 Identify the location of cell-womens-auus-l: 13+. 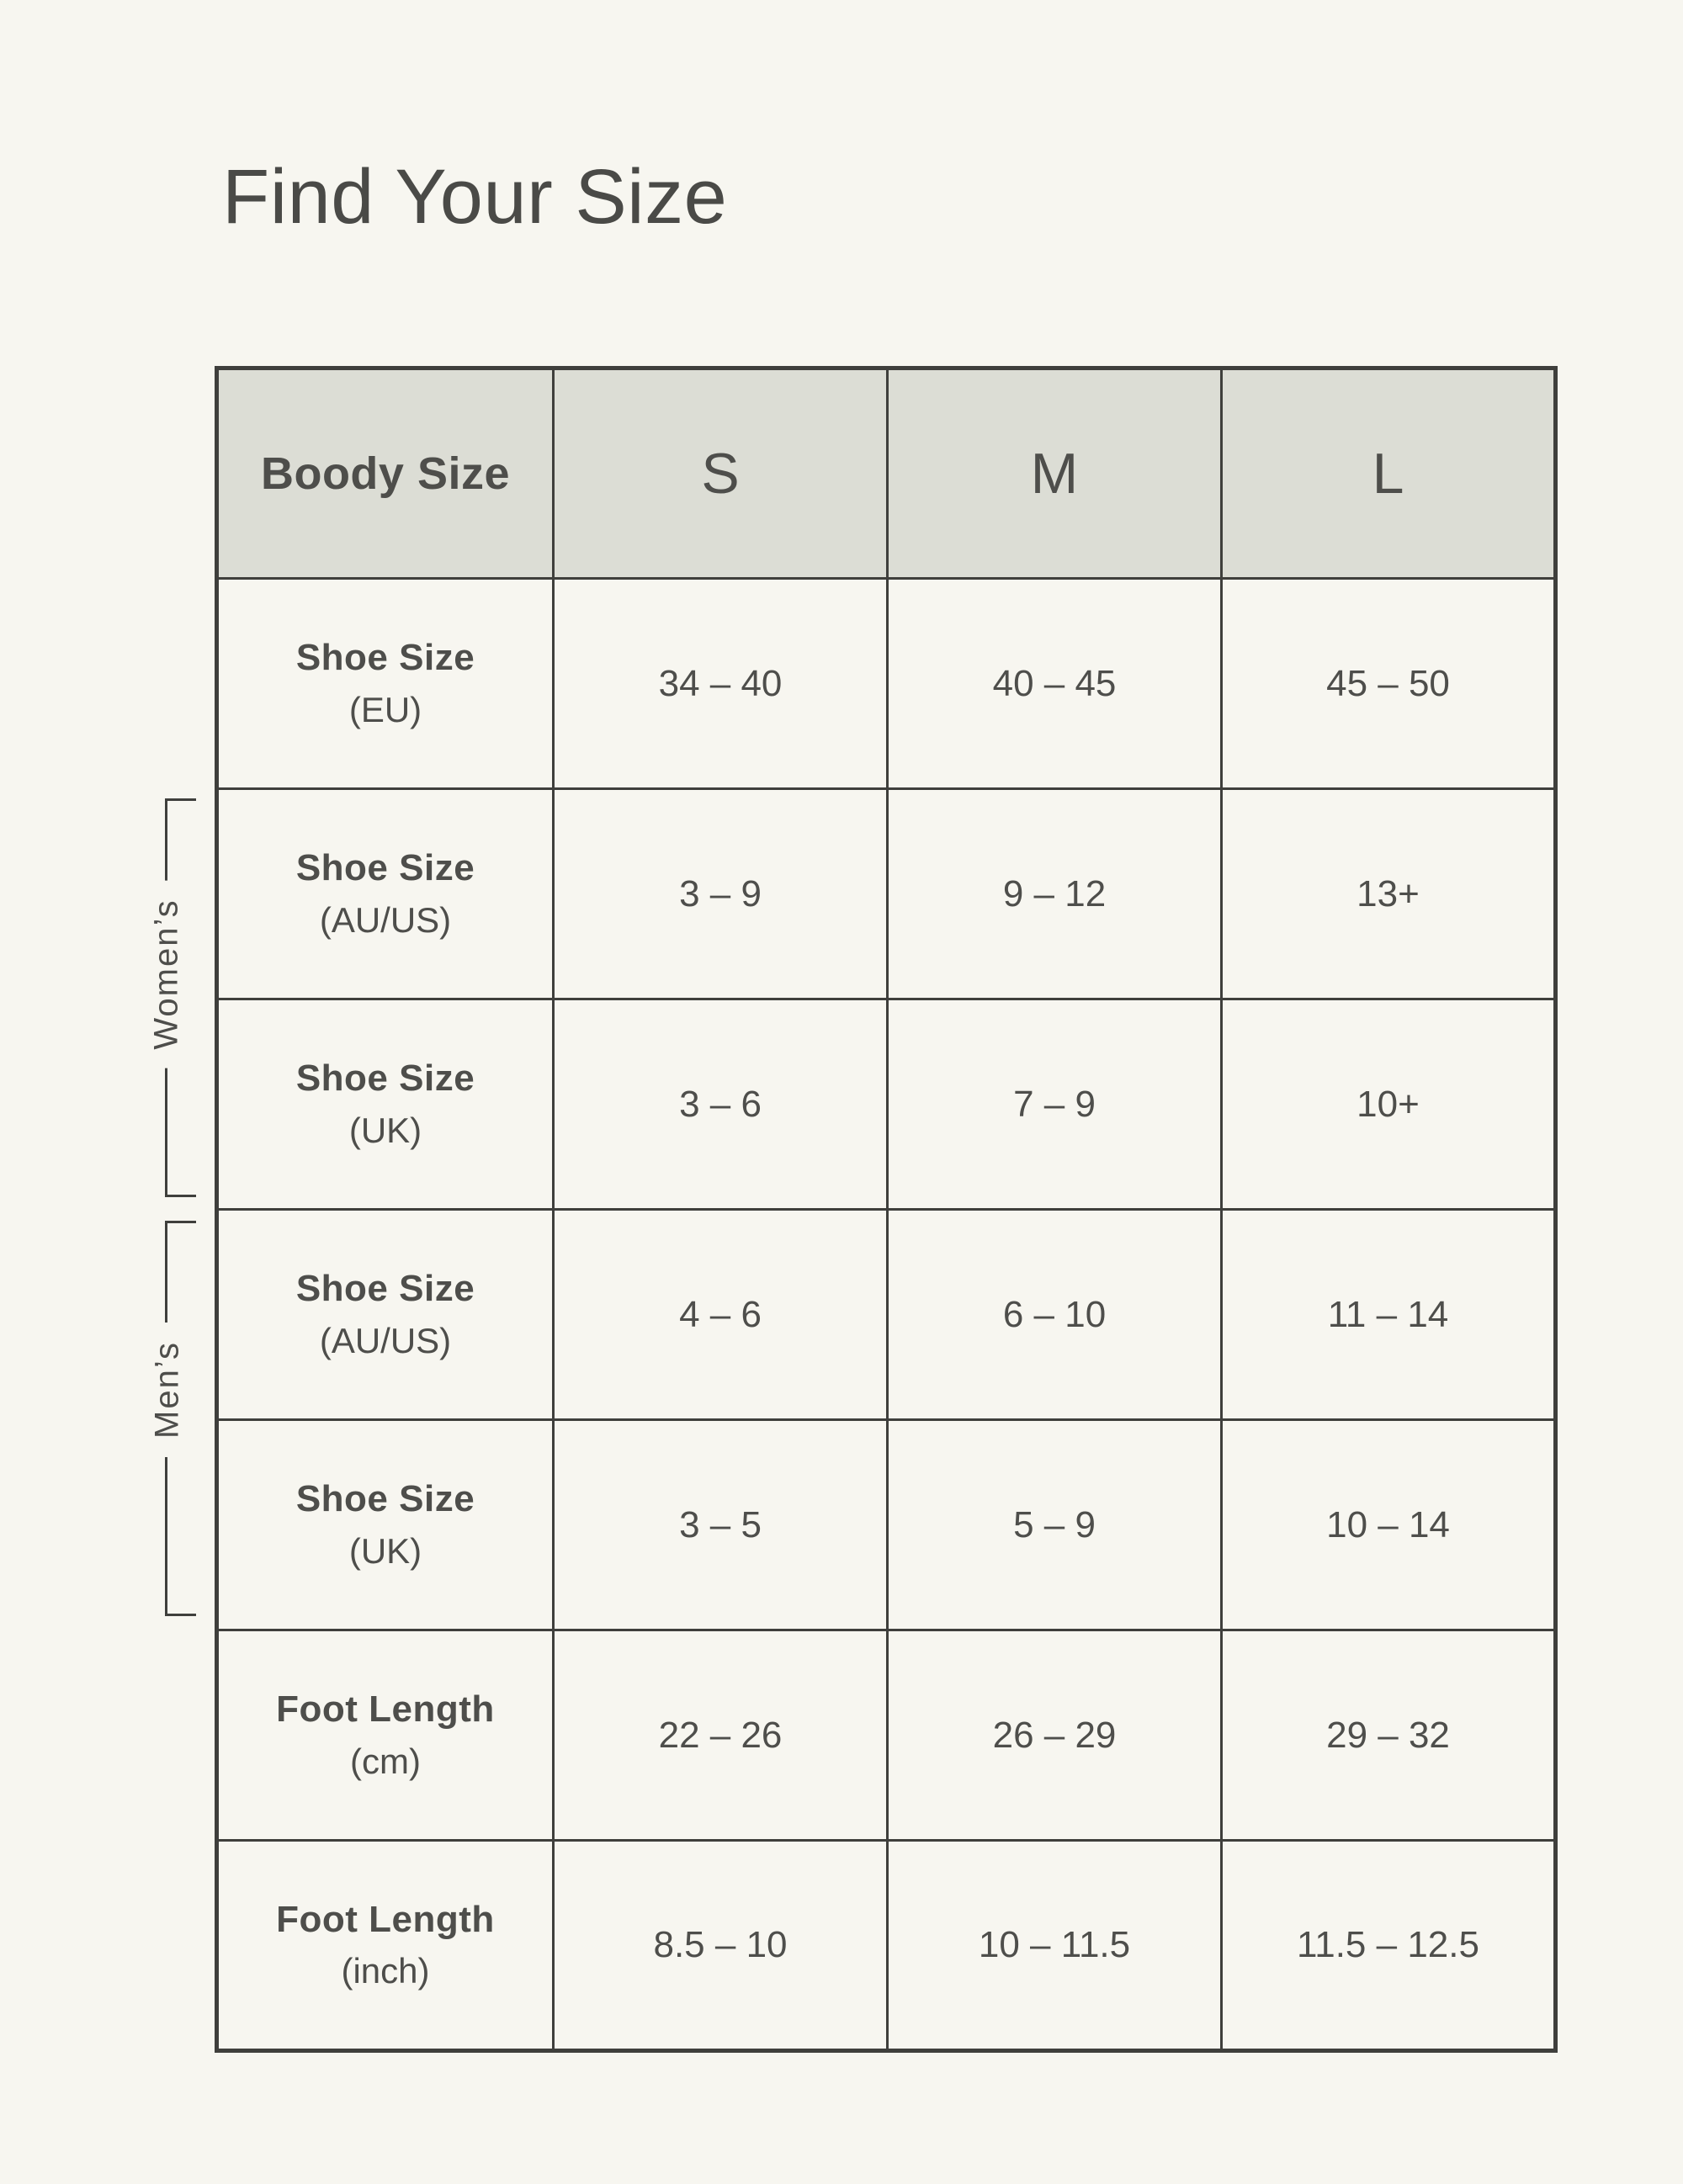
(1389, 893).